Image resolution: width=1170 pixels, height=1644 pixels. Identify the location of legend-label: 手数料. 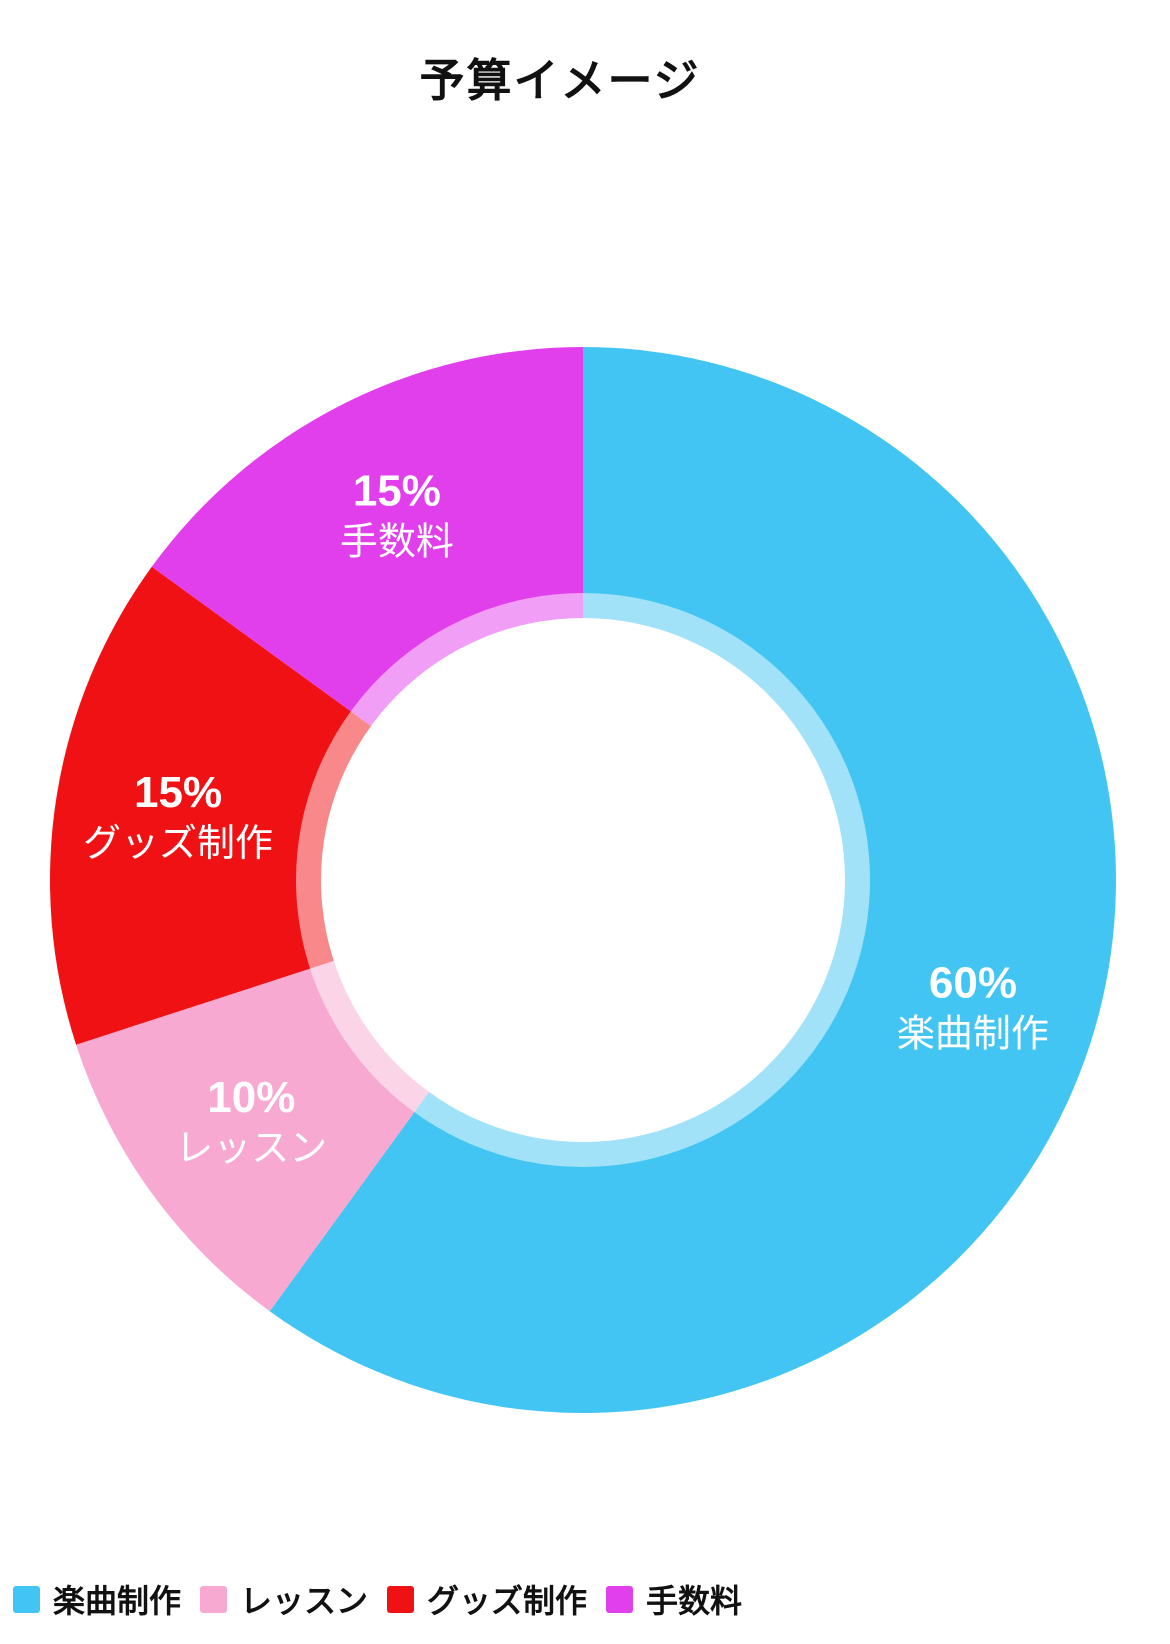
(694, 1601).